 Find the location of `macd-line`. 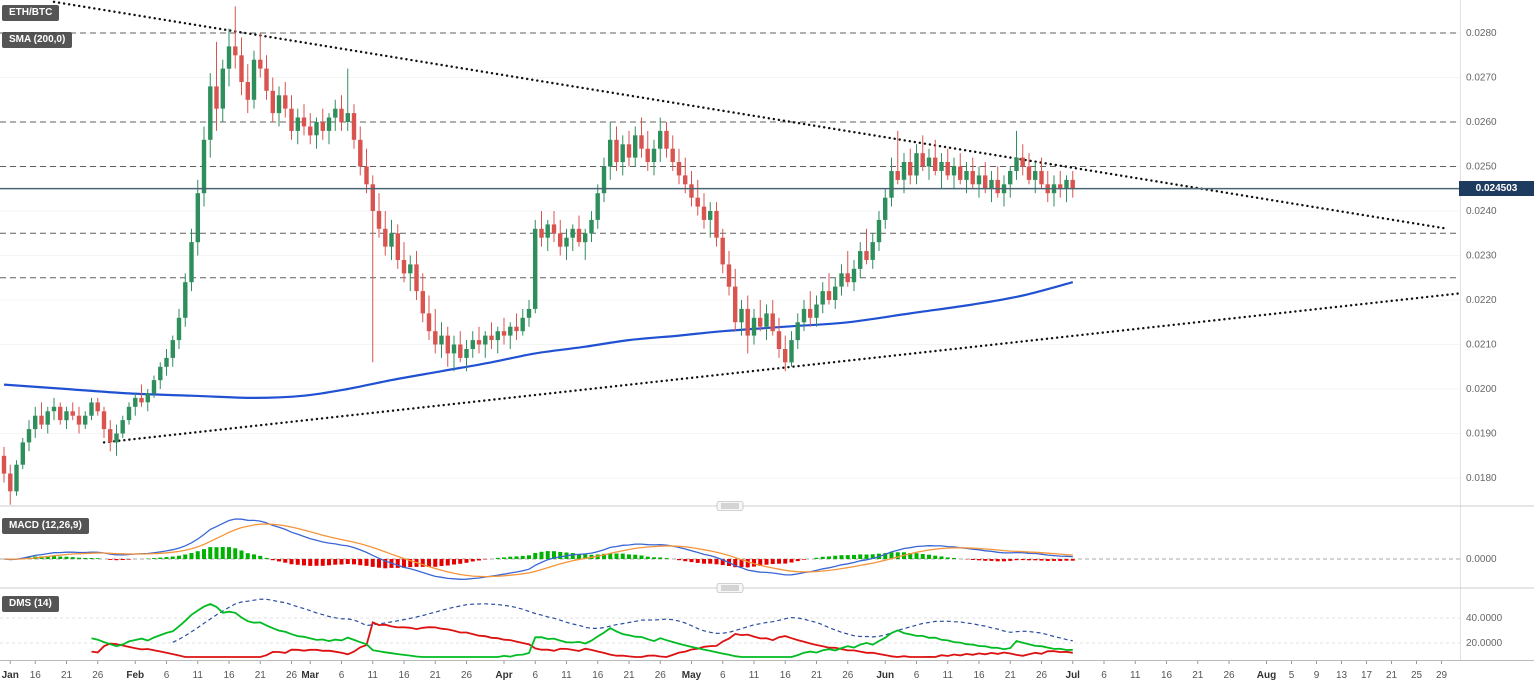

macd-line is located at coordinates (538, 549).